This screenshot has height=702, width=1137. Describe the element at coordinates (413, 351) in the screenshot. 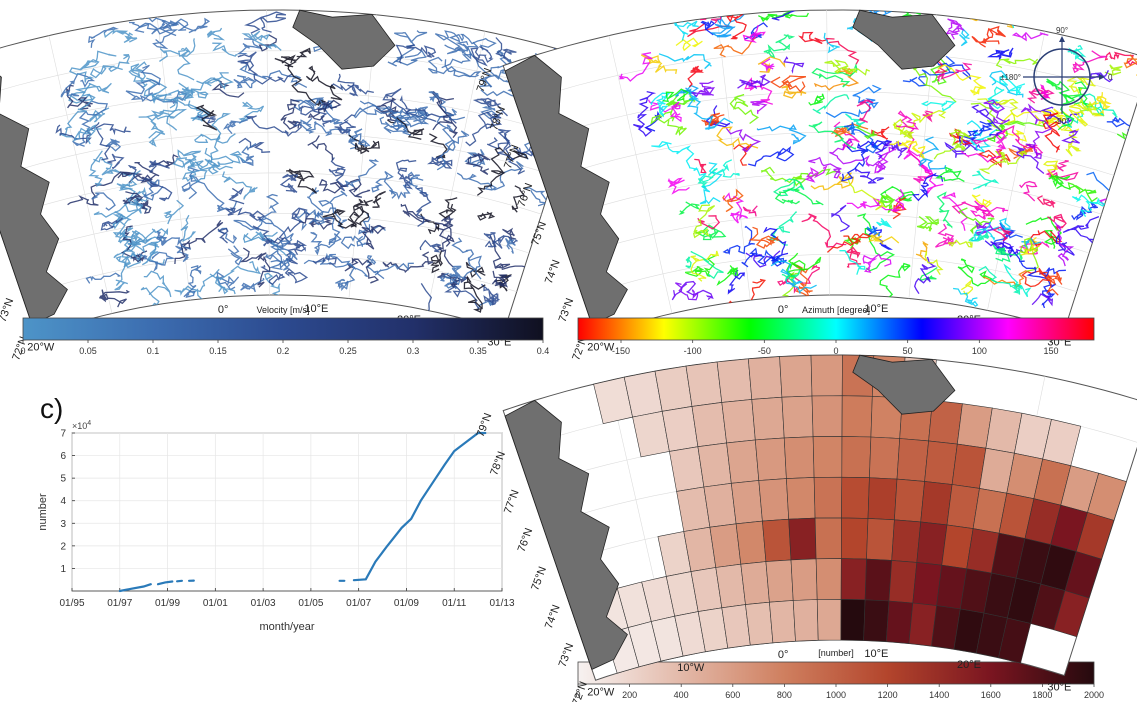

I see `colorbar-tick-label: 0.3` at that location.